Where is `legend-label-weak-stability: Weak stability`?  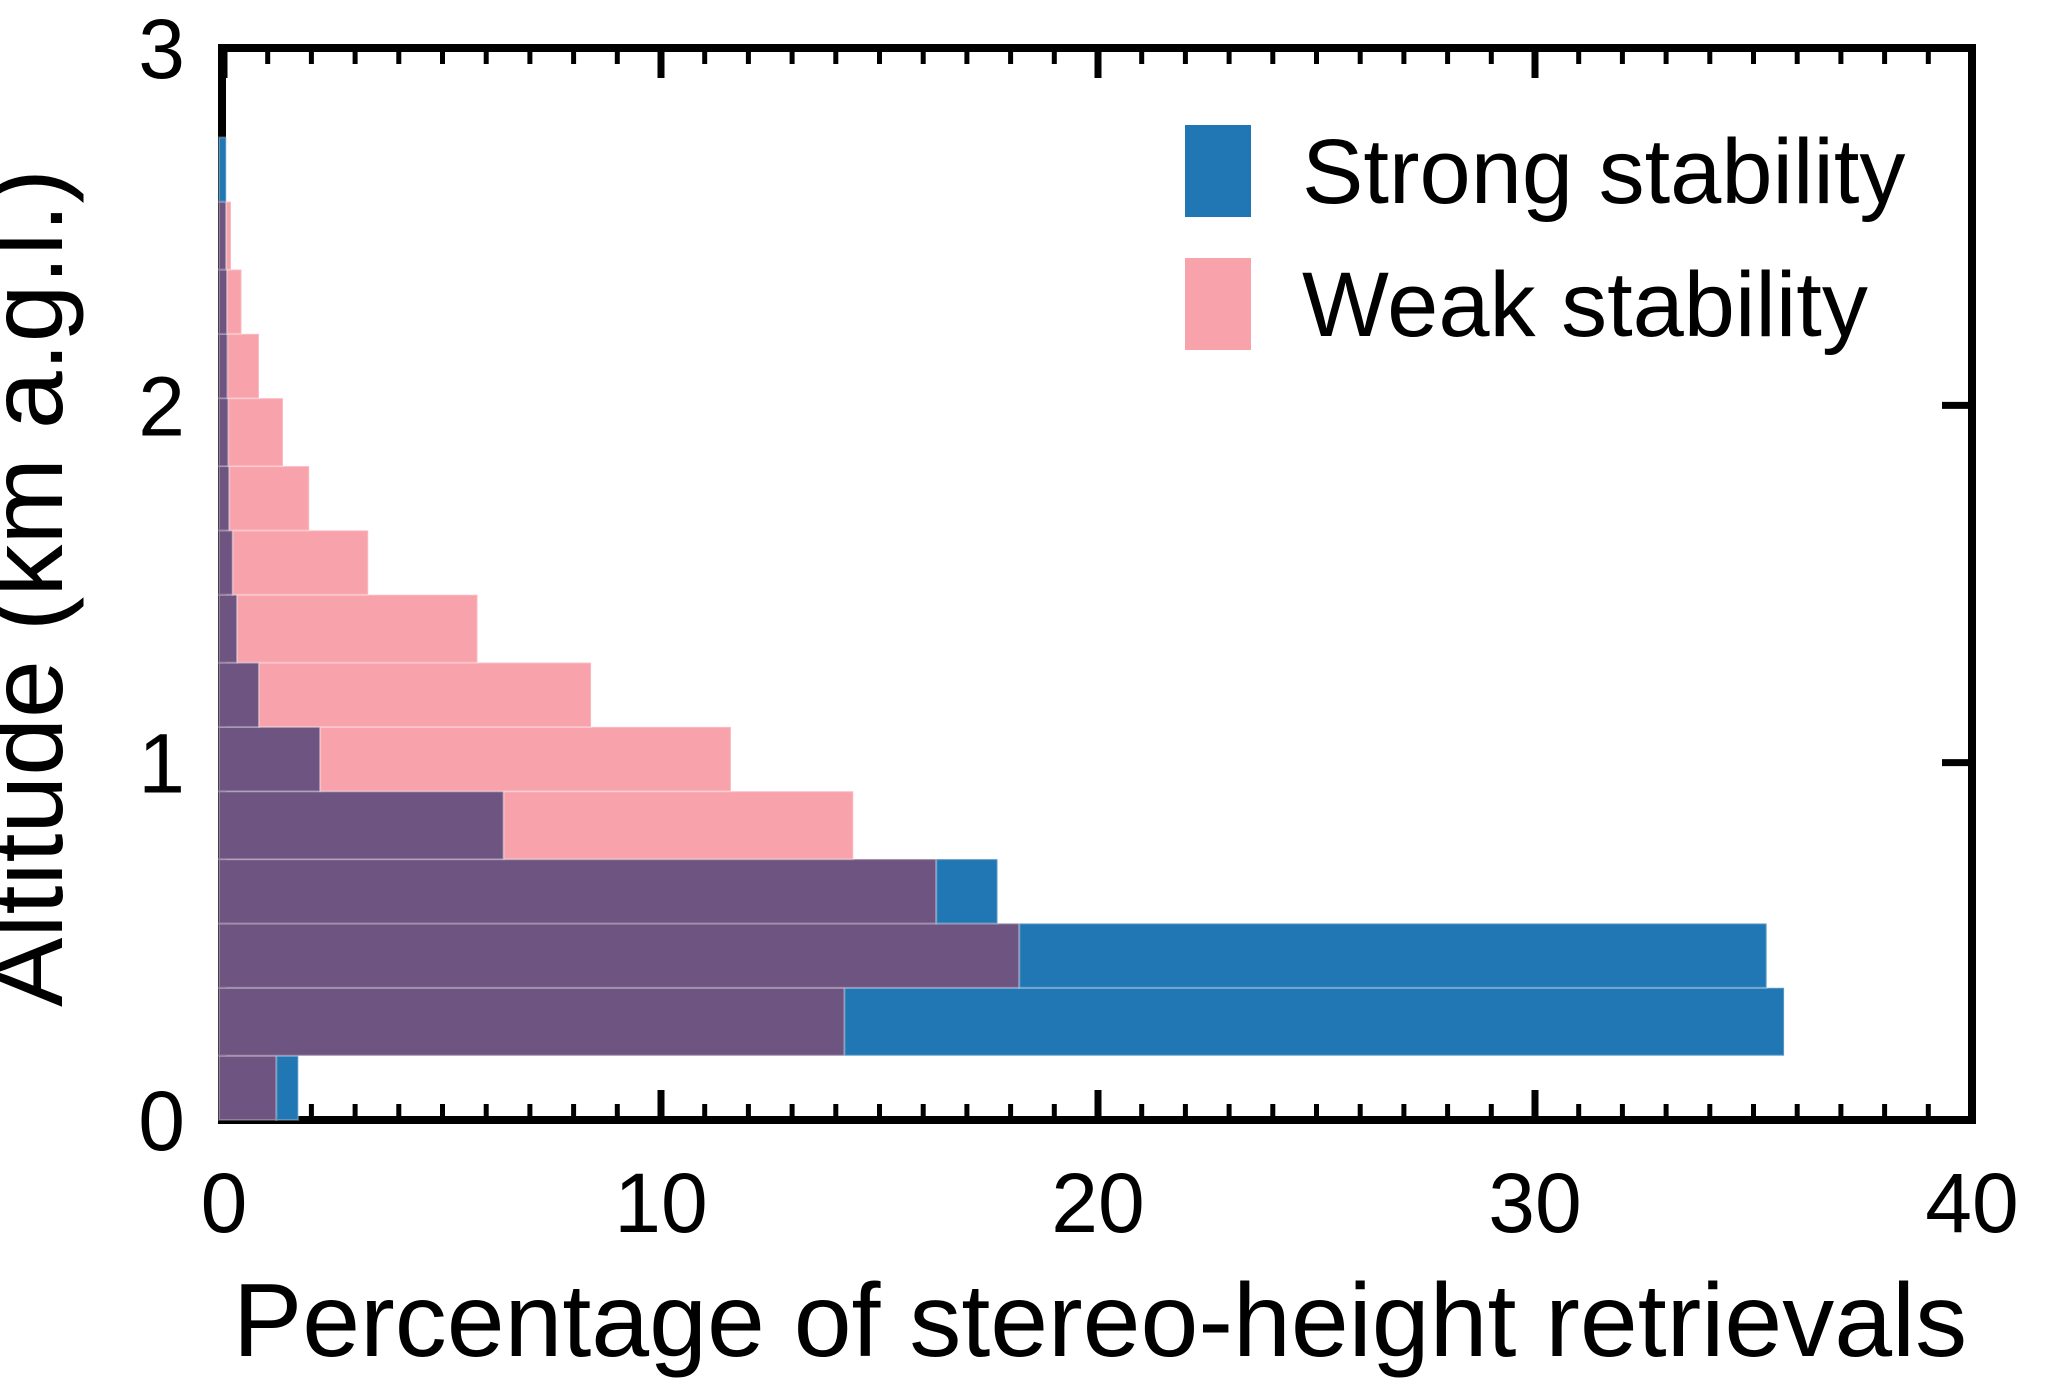 legend-label-weak-stability: Weak stability is located at coordinates (1585, 305).